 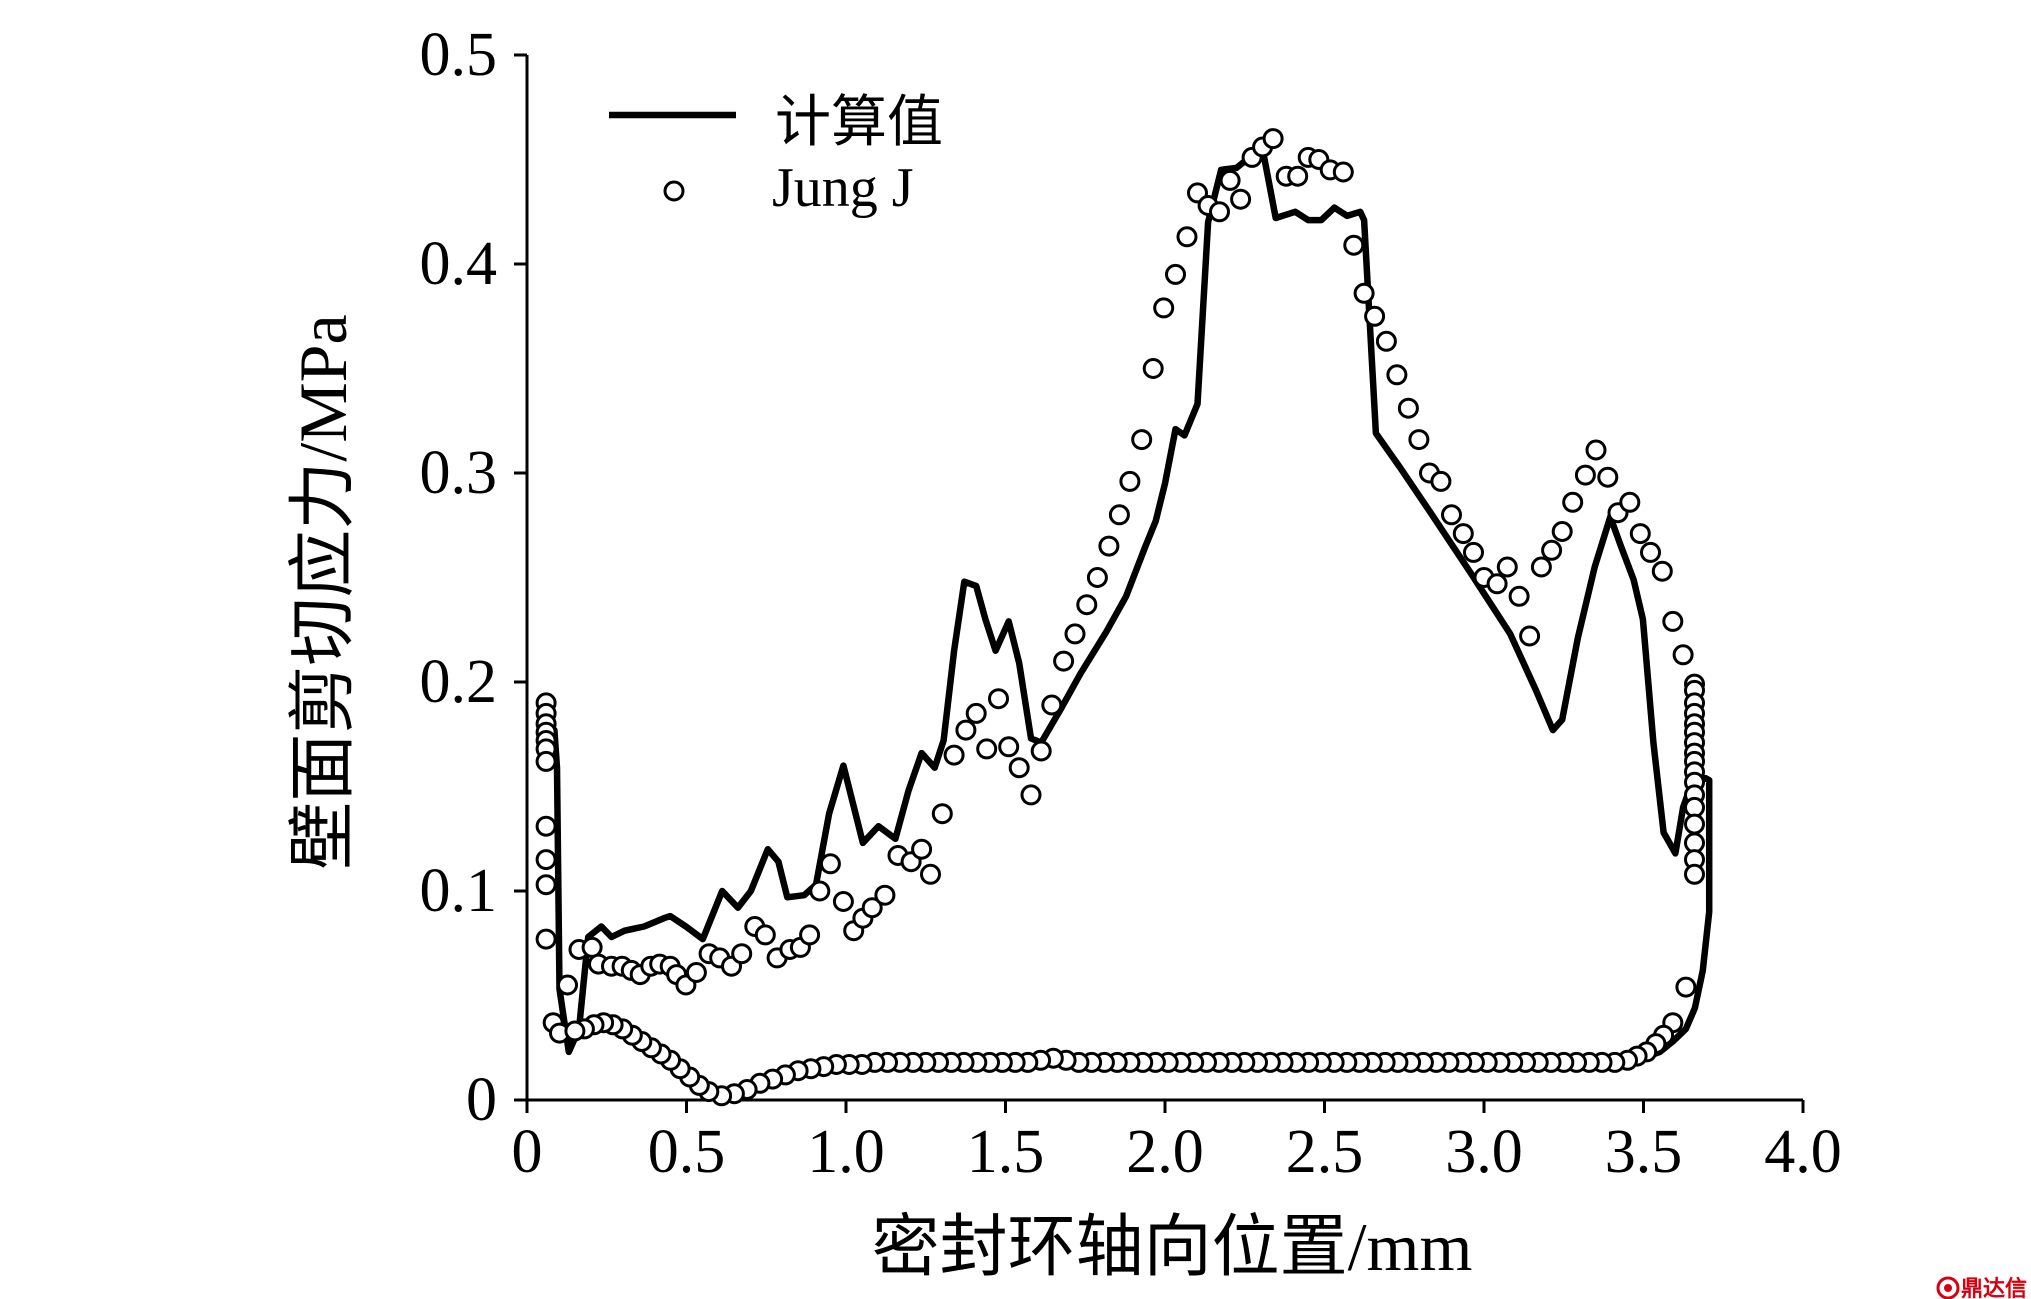 What do you see at coordinates (1172, 1247) in the screenshot?
I see `x-axis-label: 密封环轴向位置/mm` at bounding box center [1172, 1247].